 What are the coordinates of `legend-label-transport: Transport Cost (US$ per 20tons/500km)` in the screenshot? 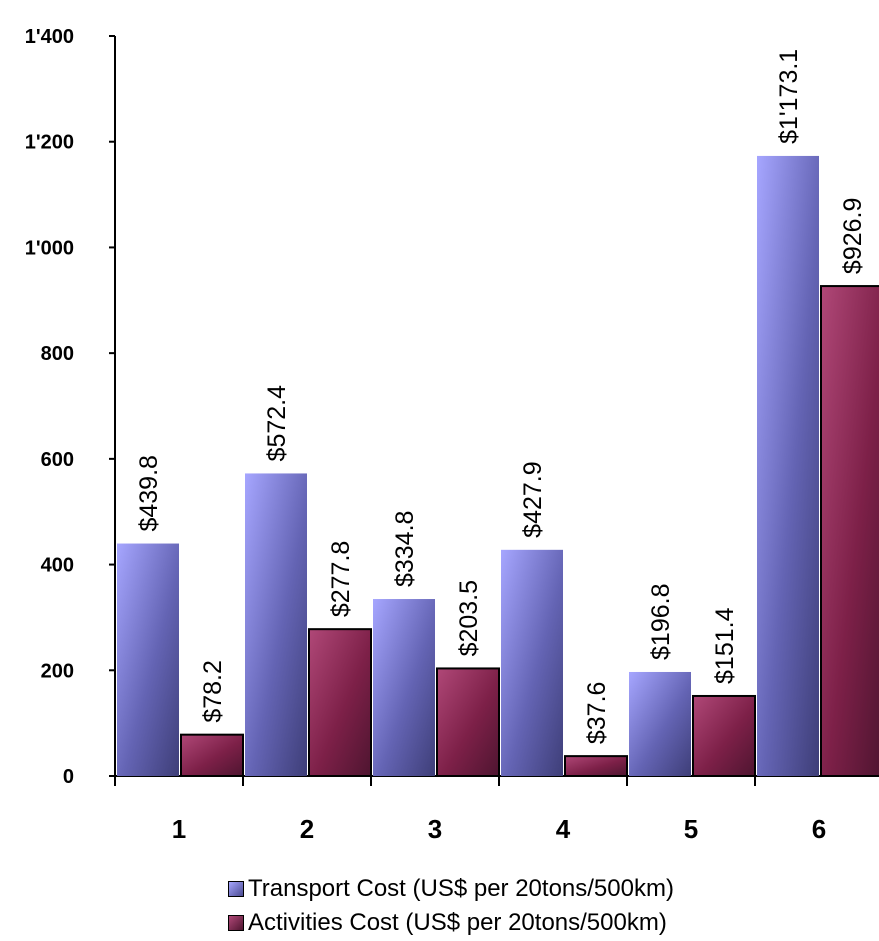 It's located at (461, 888).